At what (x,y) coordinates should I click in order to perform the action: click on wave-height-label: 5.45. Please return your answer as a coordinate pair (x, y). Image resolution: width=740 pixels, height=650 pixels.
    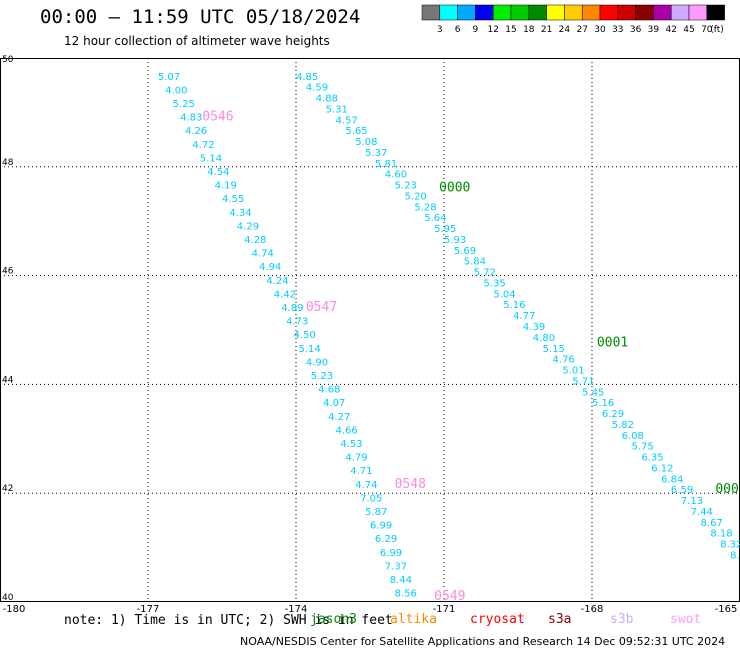
    Looking at the image, I should click on (593, 392).